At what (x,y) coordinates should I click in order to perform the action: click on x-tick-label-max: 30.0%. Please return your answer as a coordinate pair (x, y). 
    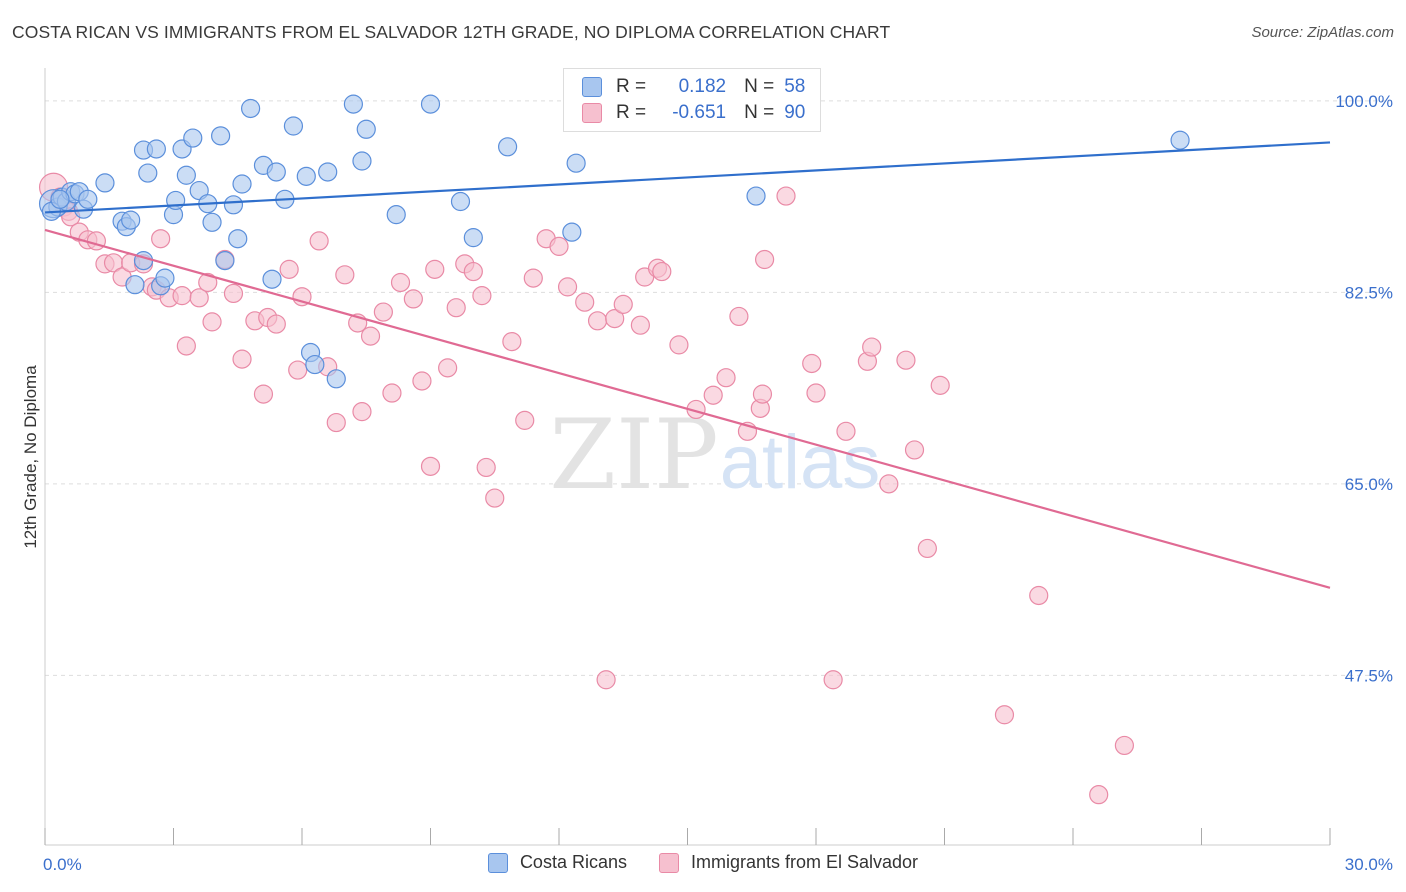
    Looking at the image, I should click on (1369, 864).